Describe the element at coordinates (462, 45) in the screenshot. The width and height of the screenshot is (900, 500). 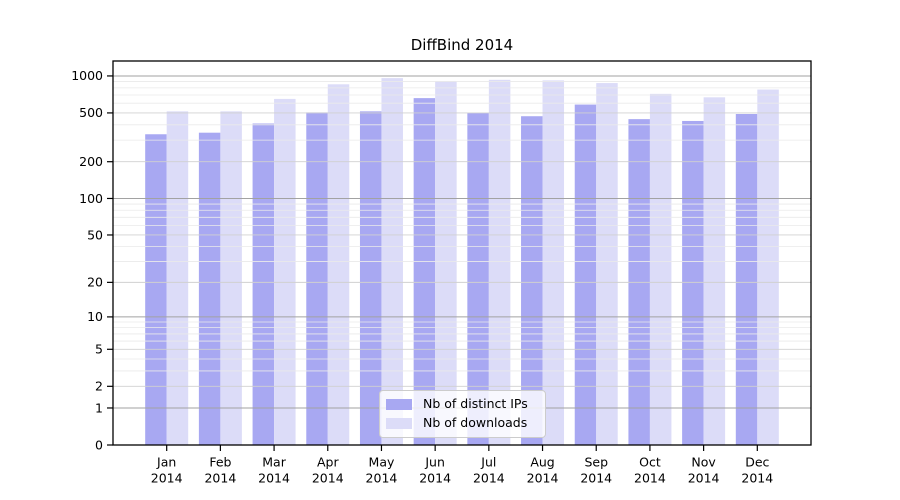
I see `chart-title: DiffBind 2014` at that location.